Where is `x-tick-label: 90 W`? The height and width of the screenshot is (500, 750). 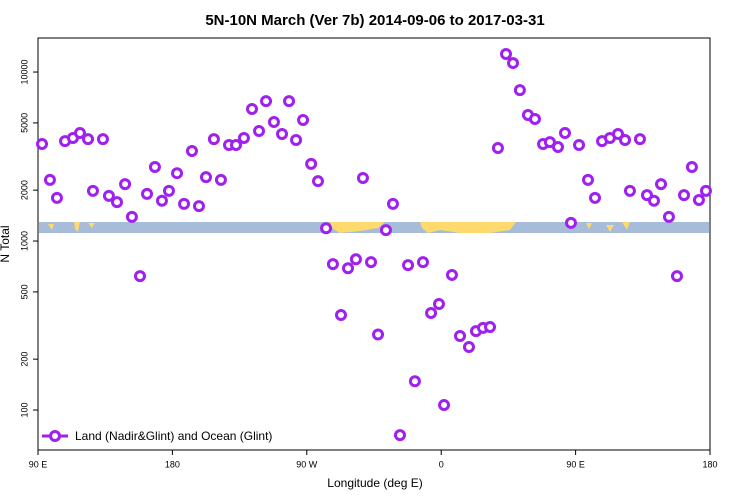
x-tick-label: 90 W is located at coordinates (307, 464).